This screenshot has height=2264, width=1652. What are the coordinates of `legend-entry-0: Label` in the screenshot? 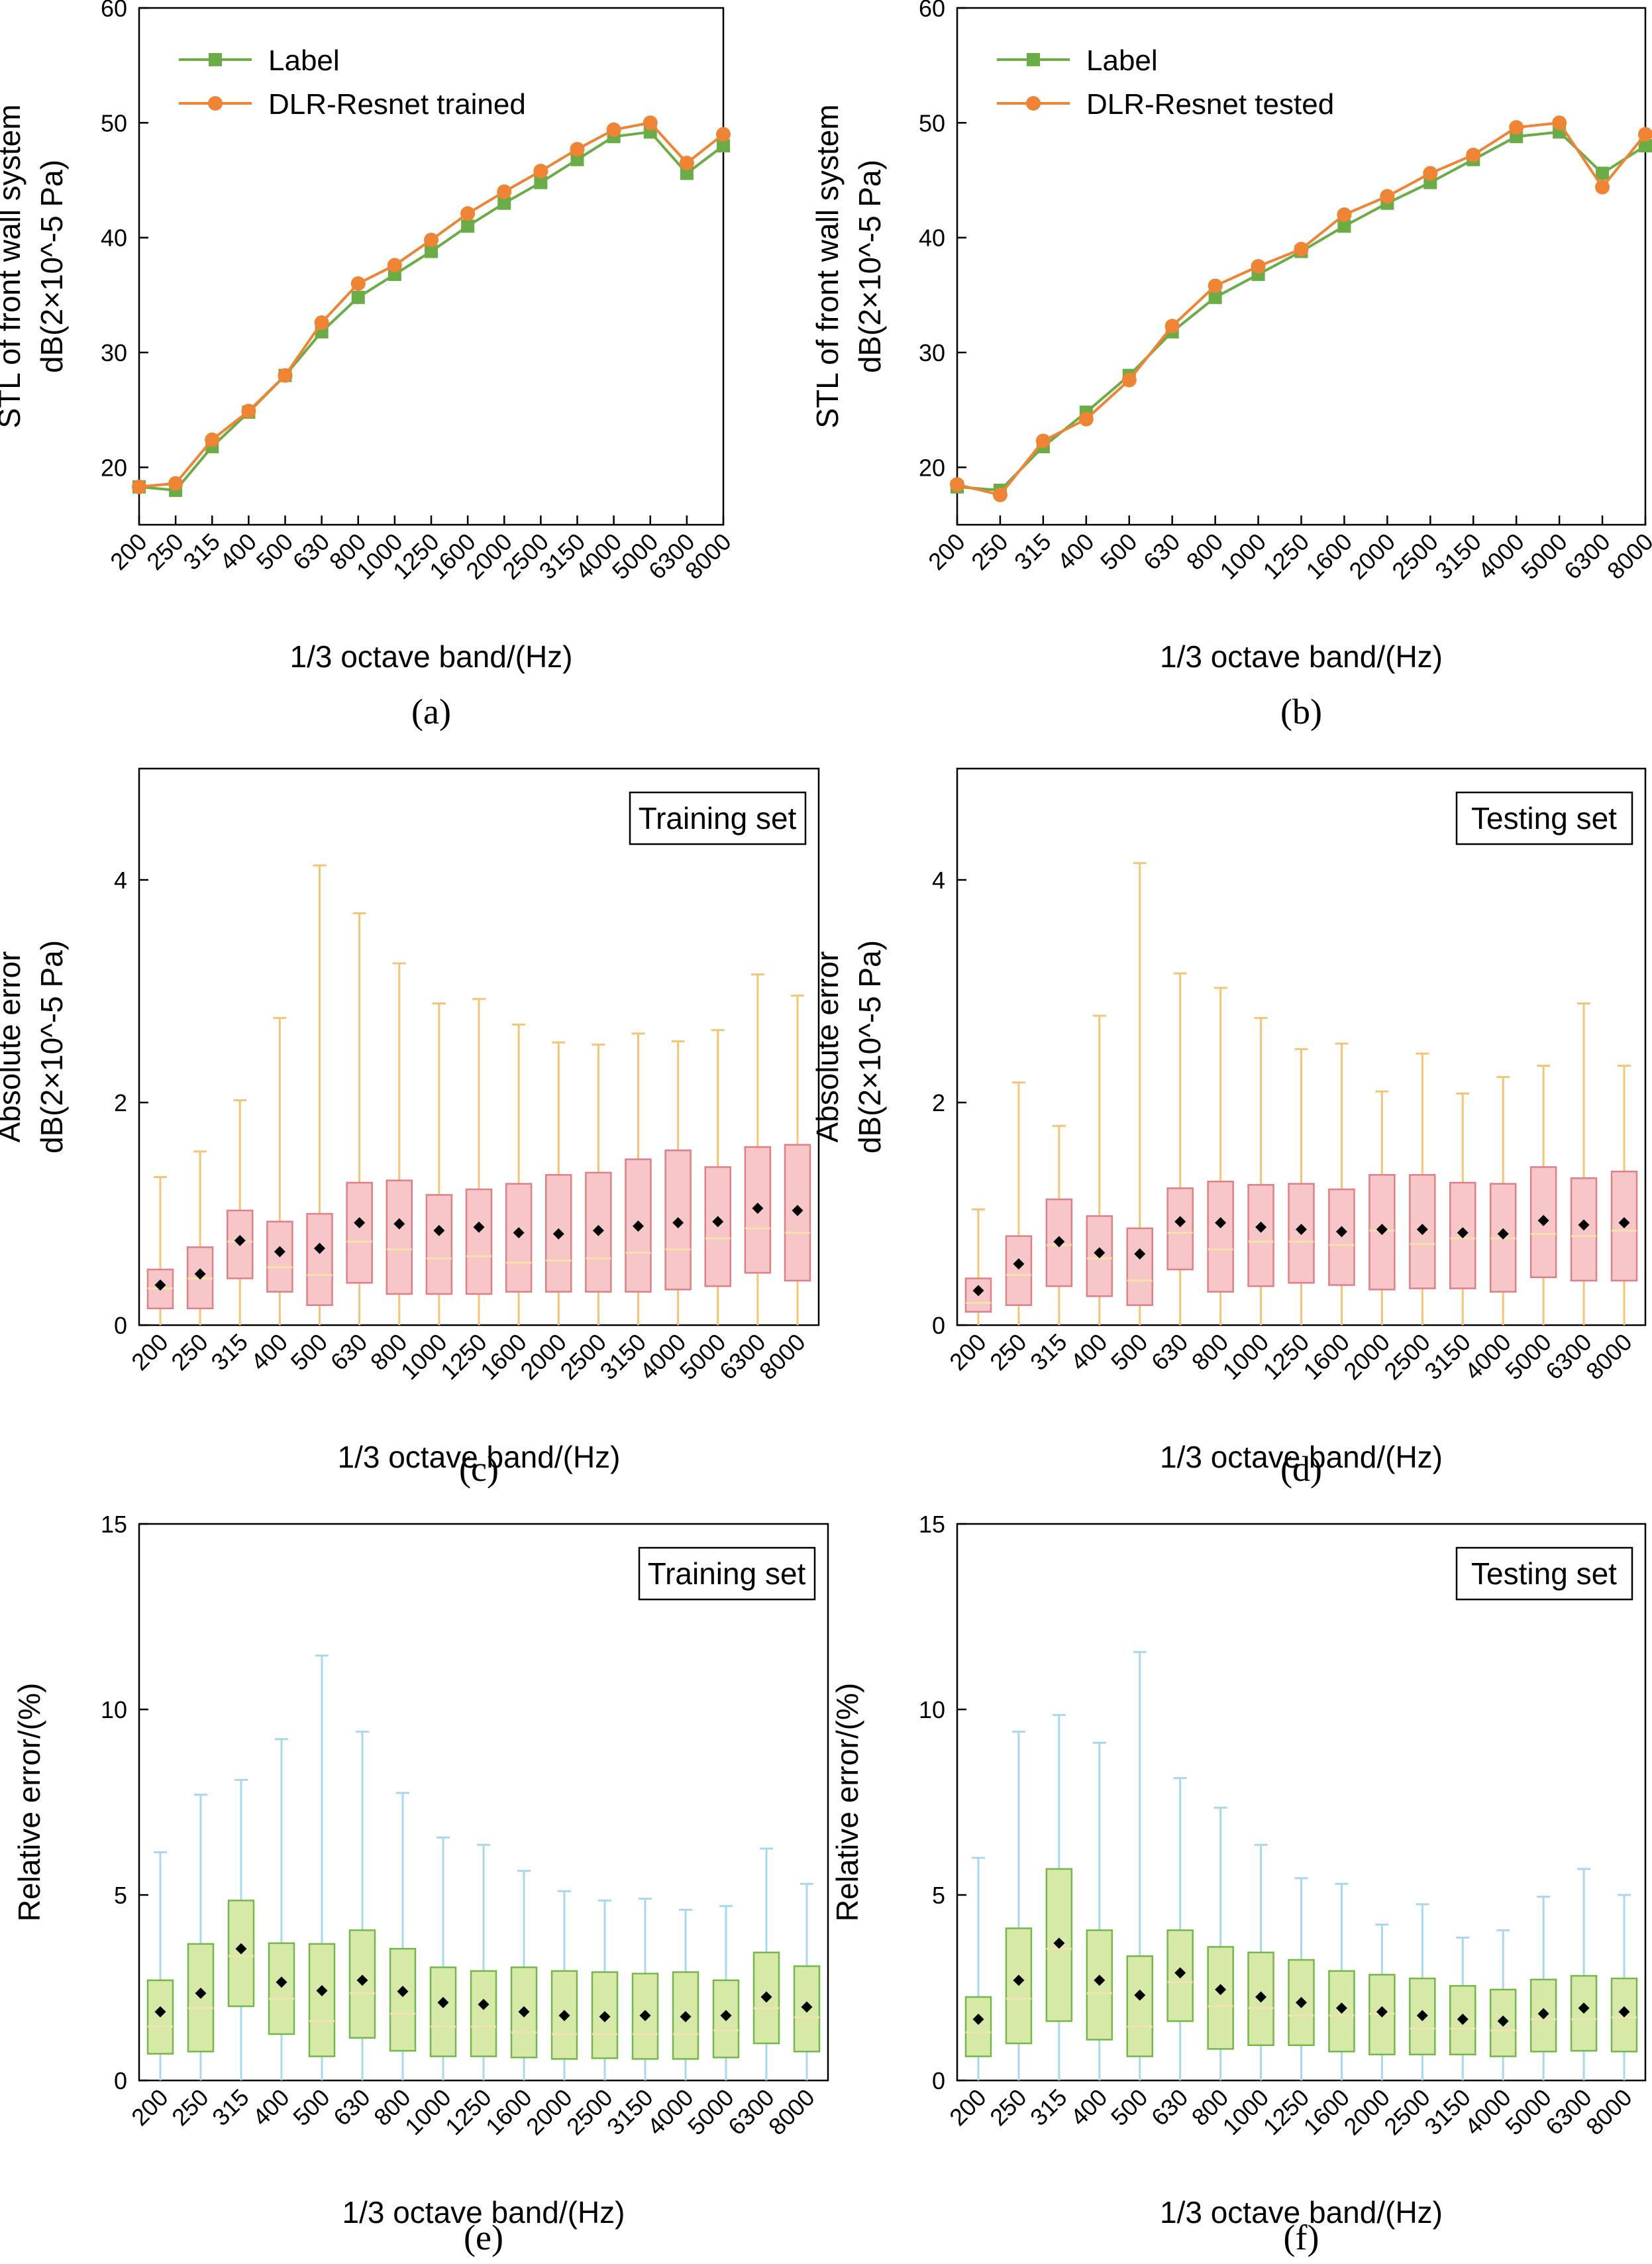 It's located at (1122, 61).